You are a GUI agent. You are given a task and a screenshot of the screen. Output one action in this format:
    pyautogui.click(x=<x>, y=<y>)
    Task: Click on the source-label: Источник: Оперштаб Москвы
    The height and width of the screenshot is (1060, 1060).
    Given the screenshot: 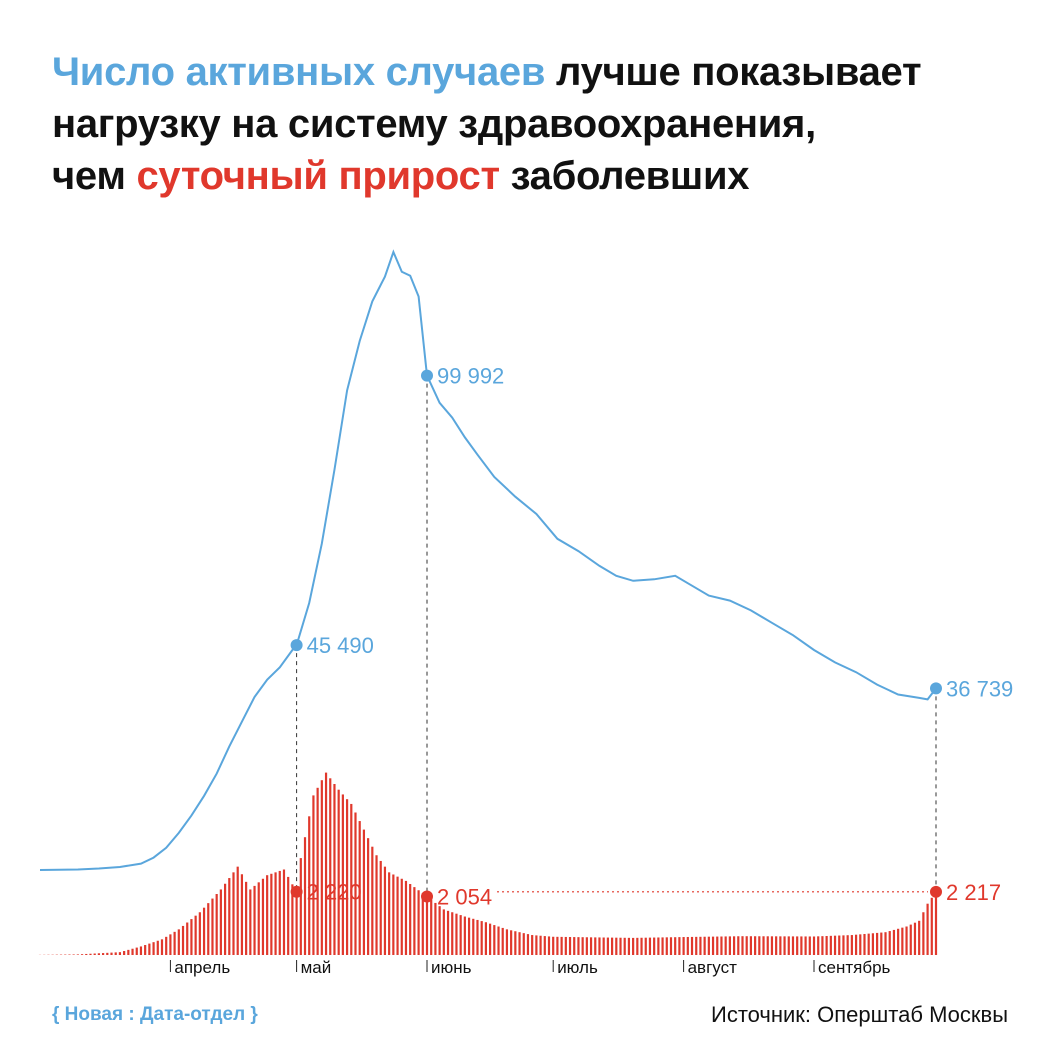 What is the action you would take?
    pyautogui.click(x=859, y=1014)
    